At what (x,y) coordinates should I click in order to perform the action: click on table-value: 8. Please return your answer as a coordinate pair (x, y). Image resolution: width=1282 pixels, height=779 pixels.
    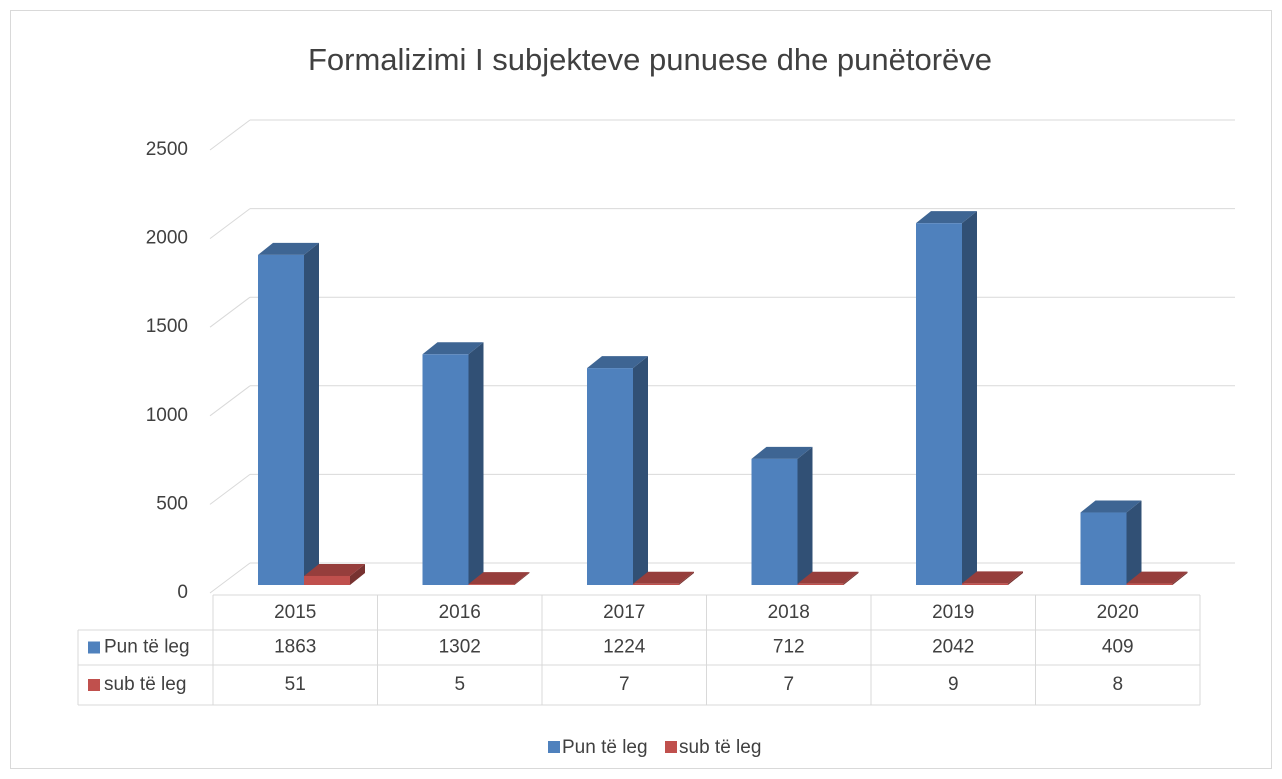
    Looking at the image, I should click on (1117, 684).